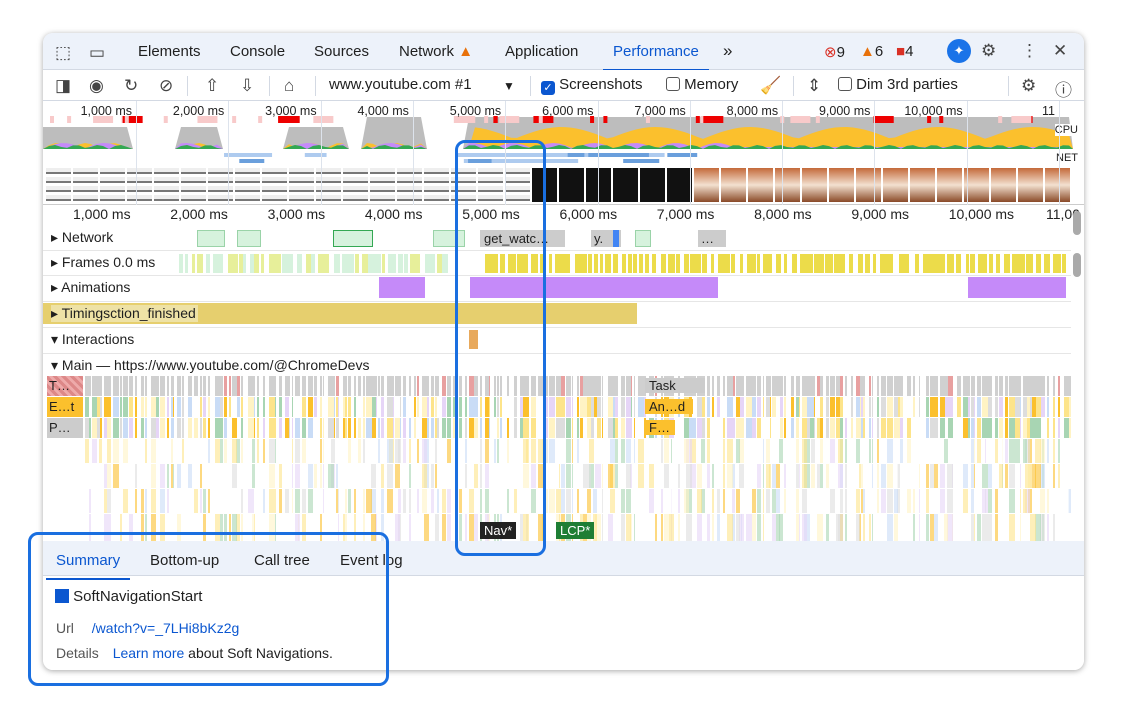  I want to click on dim-3rd-parties-checkbox: Dim 3rd parties, so click(898, 84).